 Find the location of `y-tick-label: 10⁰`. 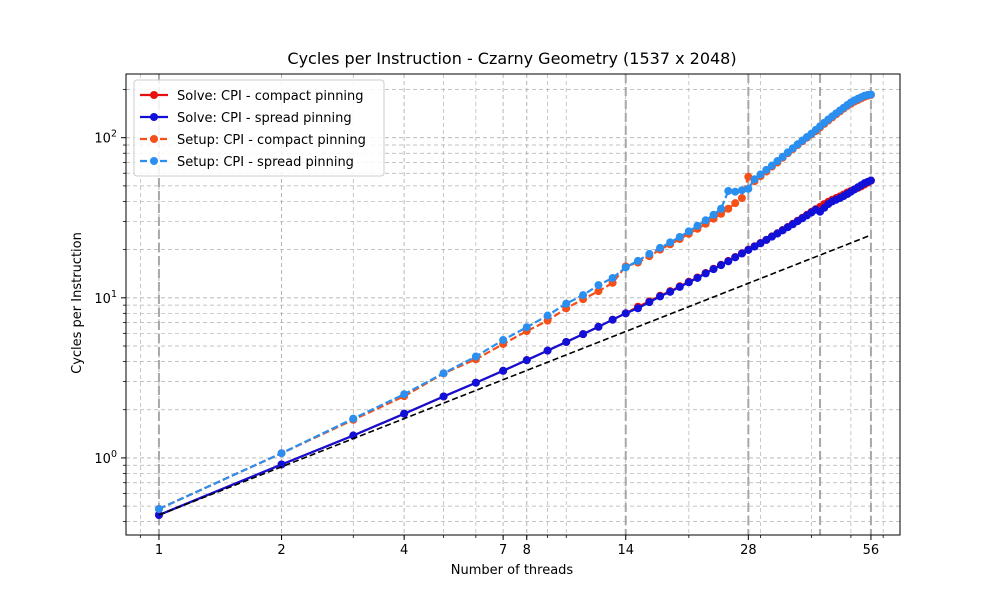

y-tick-label: 10⁰ is located at coordinates (105, 458).